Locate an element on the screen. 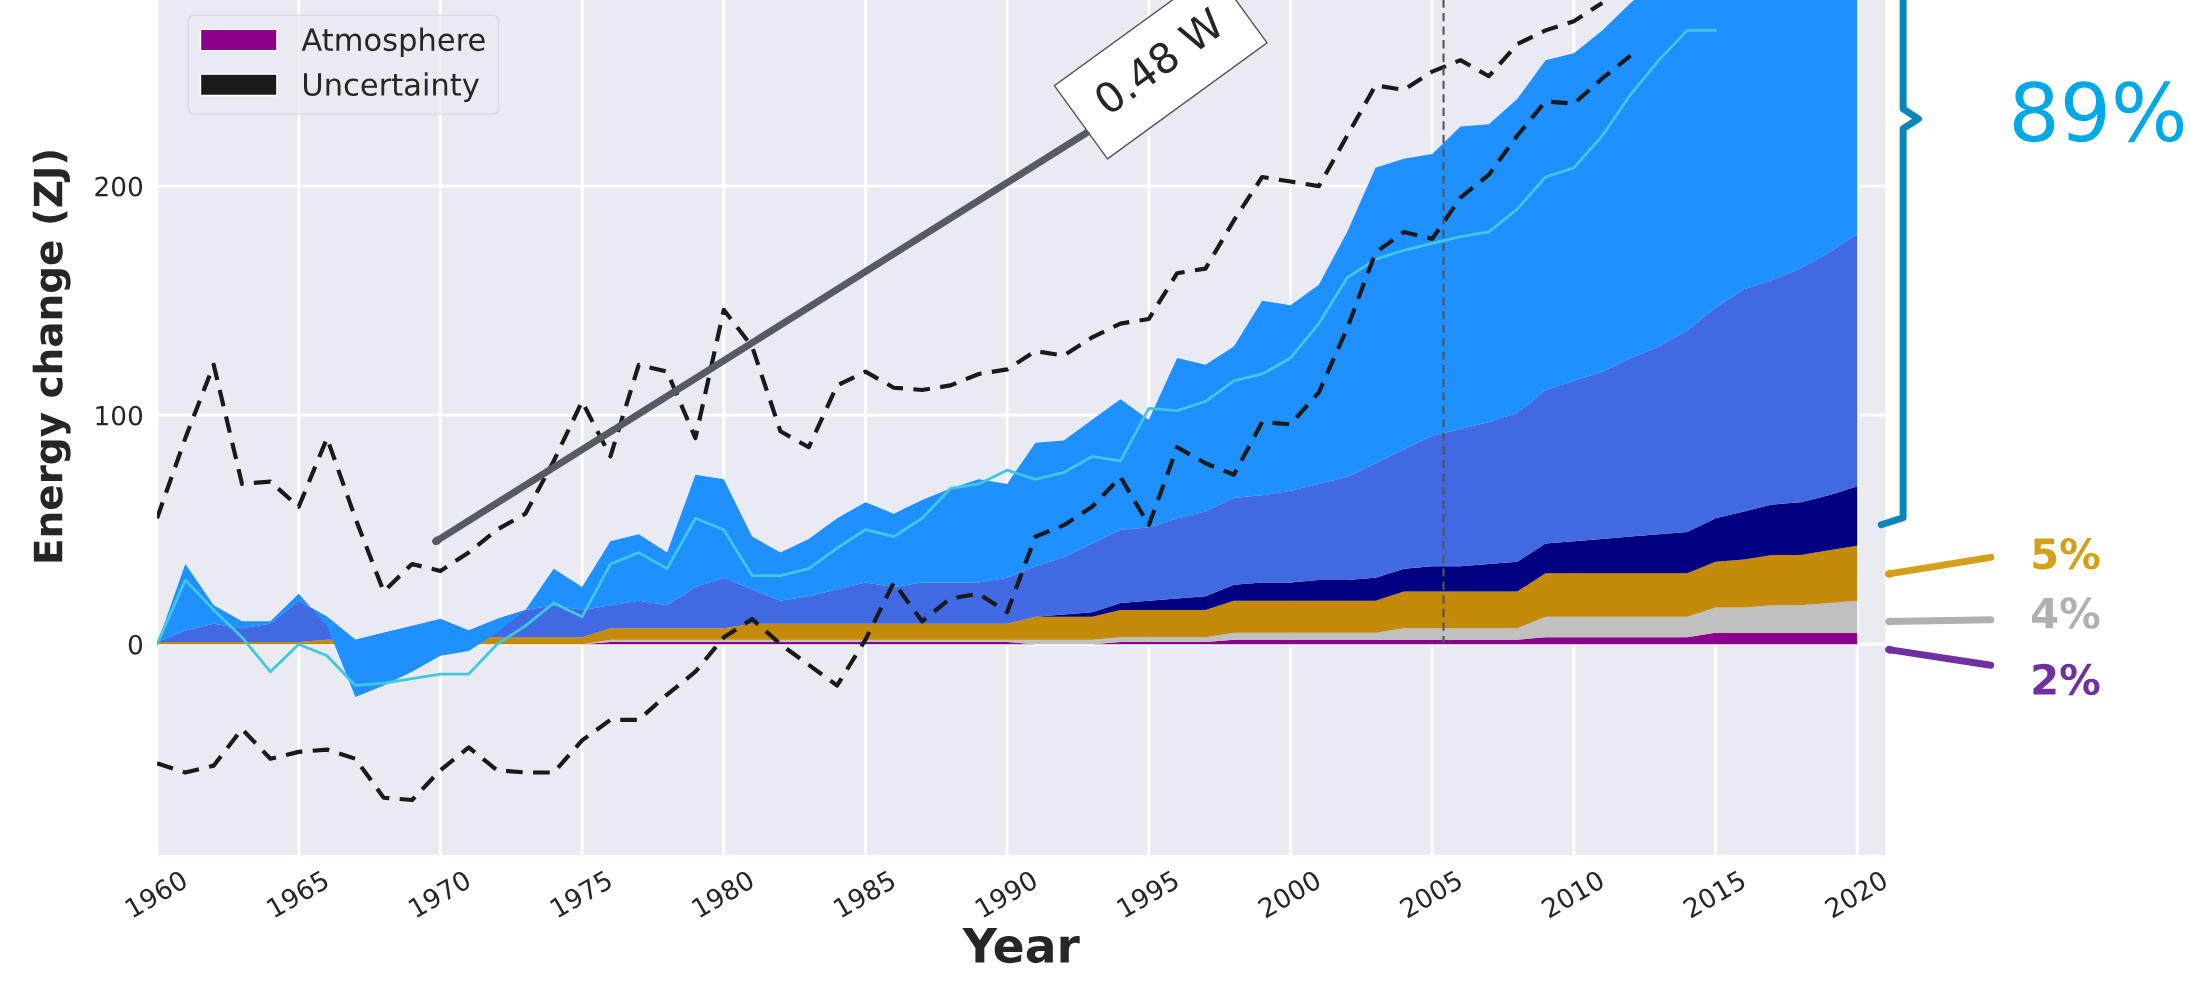 This screenshot has height=990, width=2190. legend-label: Atmosphere is located at coordinates (393, 42).